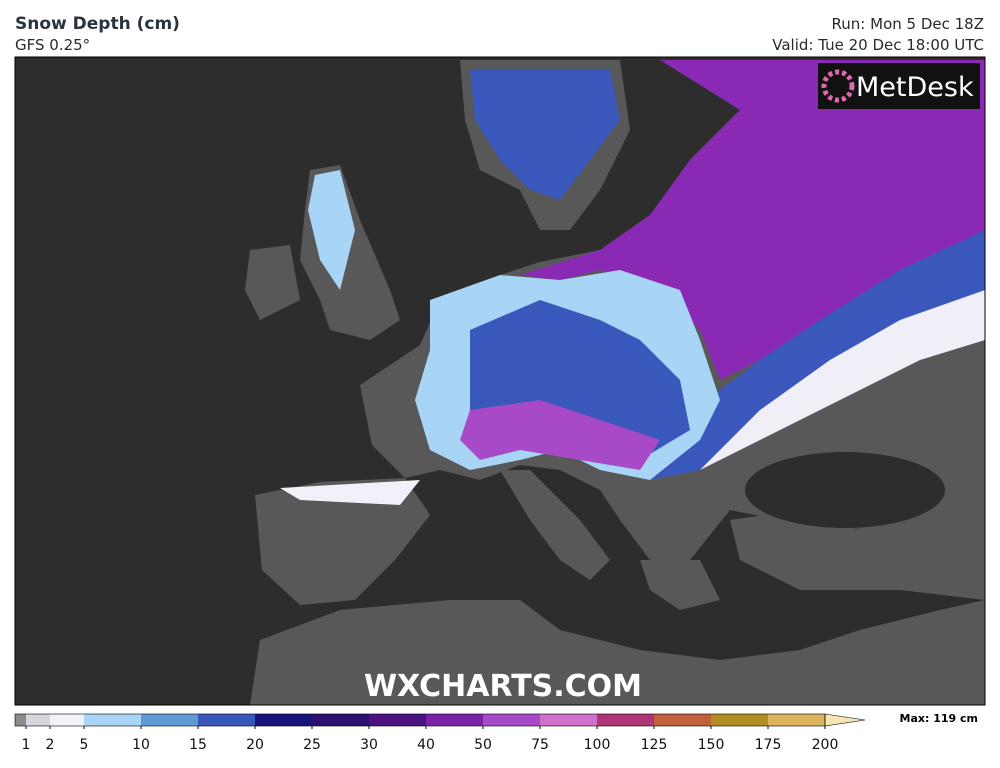 This screenshot has height=768, width=1000. Describe the element at coordinates (560, 435) in the screenshot. I see `snow-alps` at that location.